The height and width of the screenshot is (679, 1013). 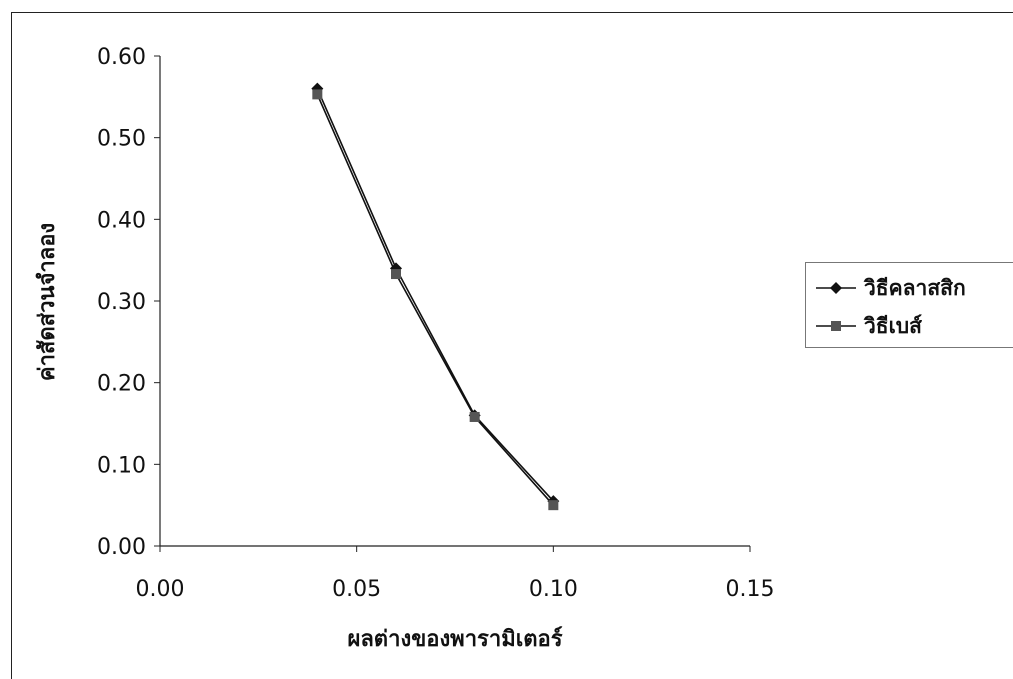 What do you see at coordinates (915, 287) in the screenshot?
I see `legend-label-series-1: วิธีคลาสสิก` at bounding box center [915, 287].